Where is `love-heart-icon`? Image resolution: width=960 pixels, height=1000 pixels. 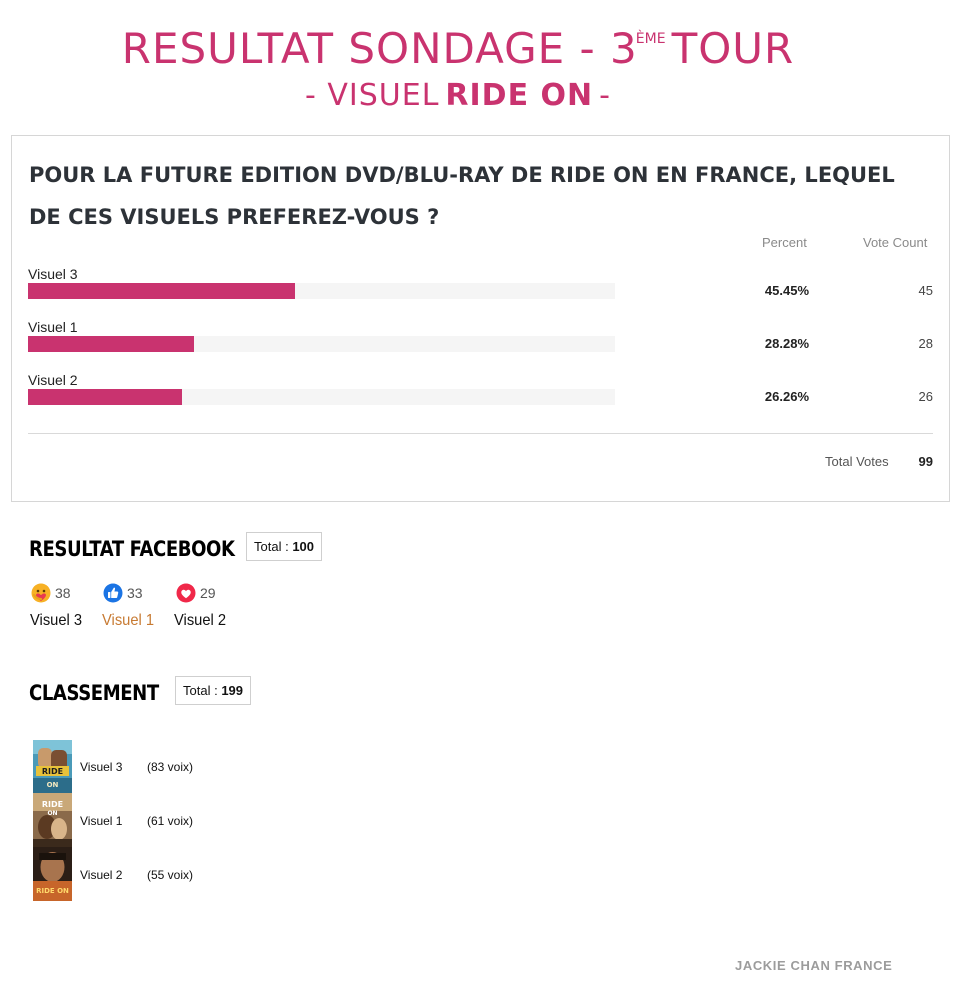
love-heart-icon is located at coordinates (186, 593).